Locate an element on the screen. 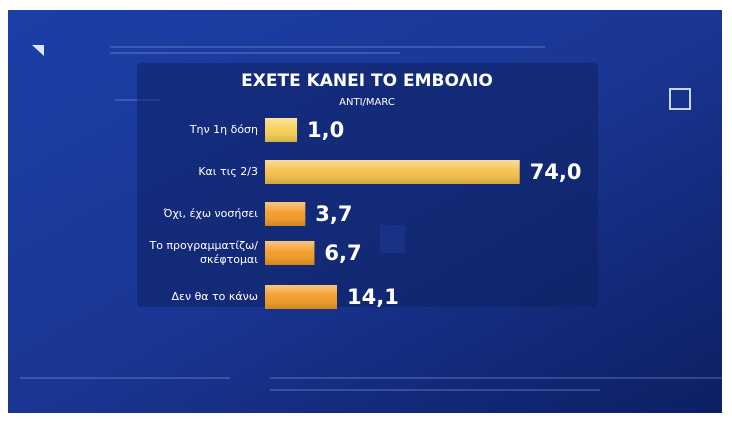  category-label: Δεν θα το κάνω is located at coordinates (214, 296).